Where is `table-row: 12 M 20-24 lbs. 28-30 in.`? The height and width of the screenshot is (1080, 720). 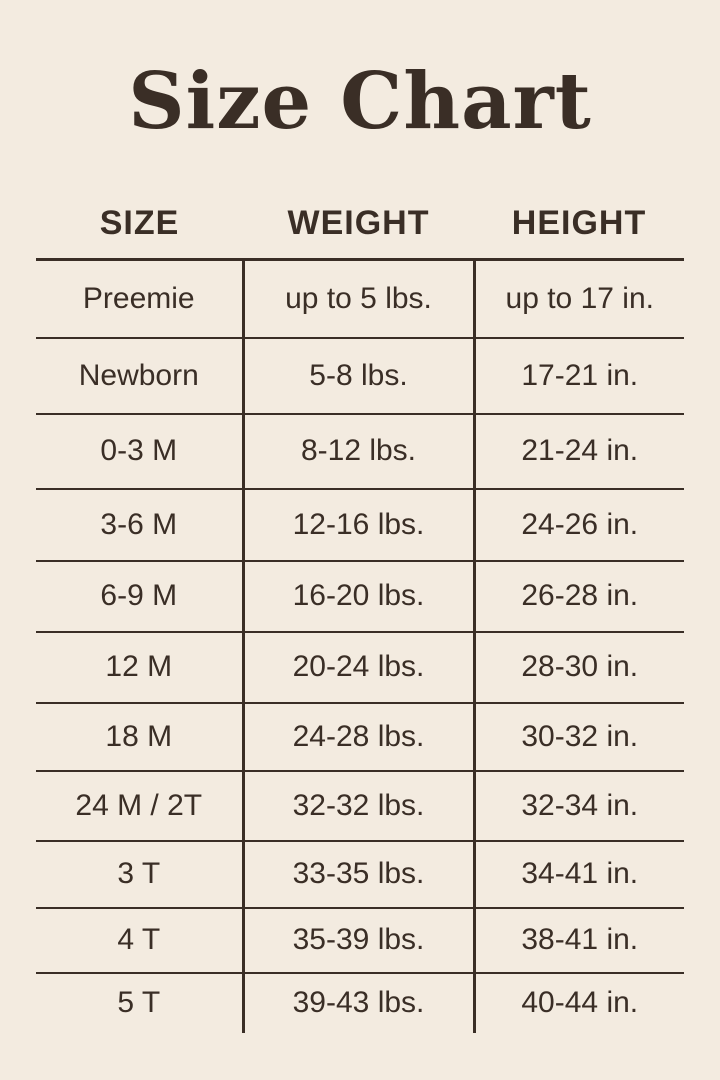 table-row: 12 M 20-24 lbs. 28-30 in. is located at coordinates (360, 667).